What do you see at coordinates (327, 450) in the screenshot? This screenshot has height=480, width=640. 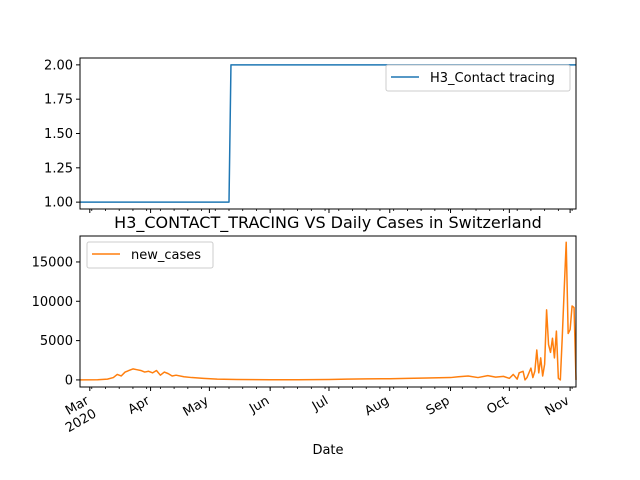 I see `x-axis-label: Date` at bounding box center [327, 450].